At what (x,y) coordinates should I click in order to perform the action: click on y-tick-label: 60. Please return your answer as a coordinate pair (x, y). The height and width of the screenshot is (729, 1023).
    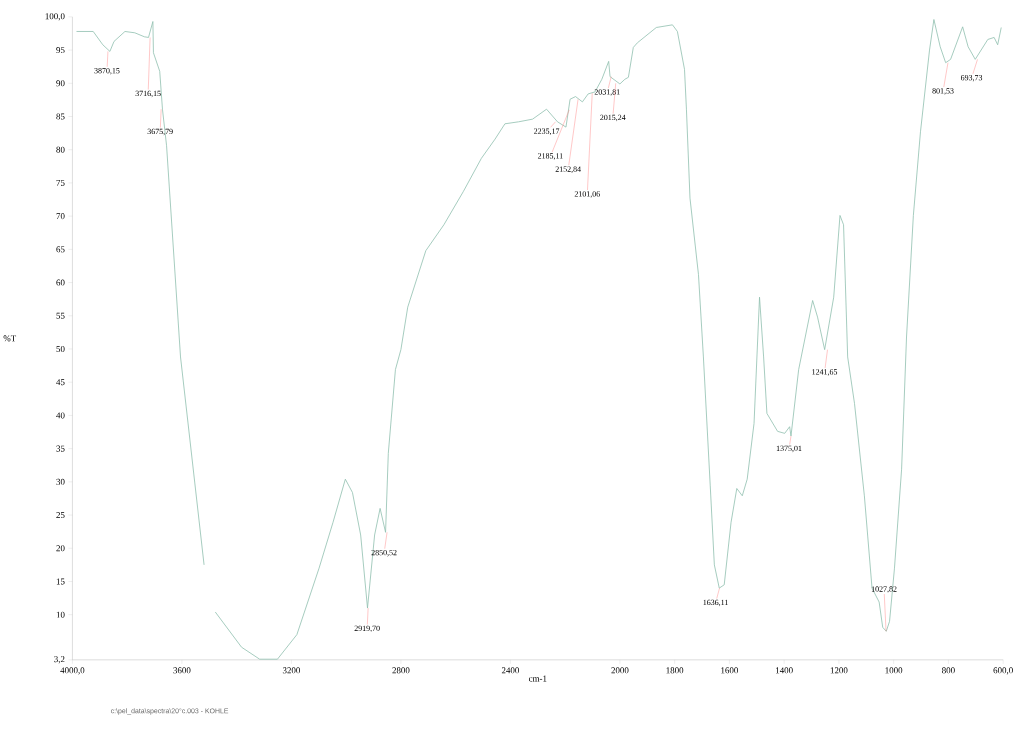
    Looking at the image, I should click on (60, 282).